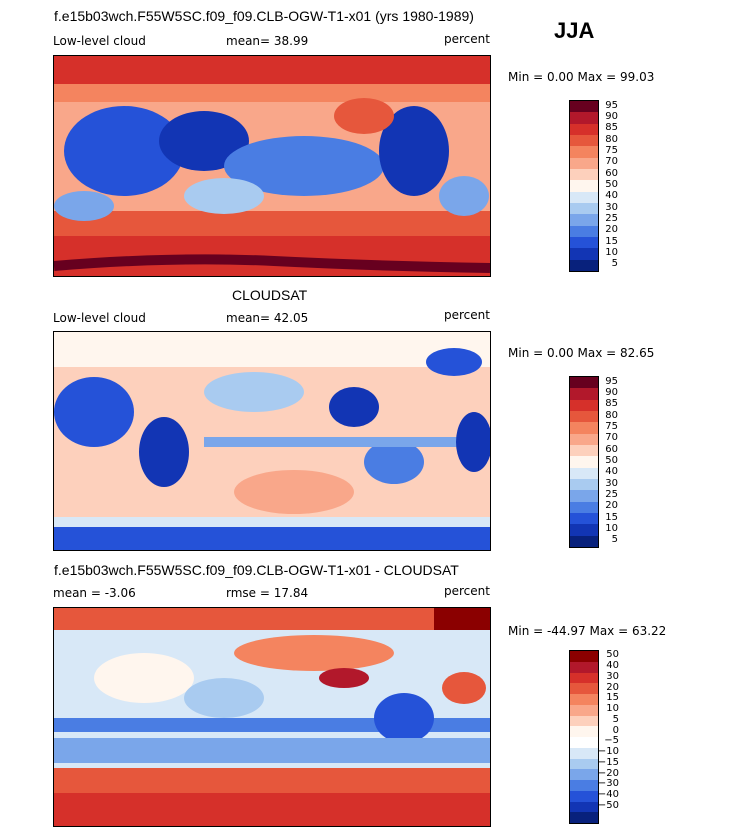 This screenshot has height=833, width=733. What do you see at coordinates (574, 30) in the screenshot?
I see `season-label: JJA` at bounding box center [574, 30].